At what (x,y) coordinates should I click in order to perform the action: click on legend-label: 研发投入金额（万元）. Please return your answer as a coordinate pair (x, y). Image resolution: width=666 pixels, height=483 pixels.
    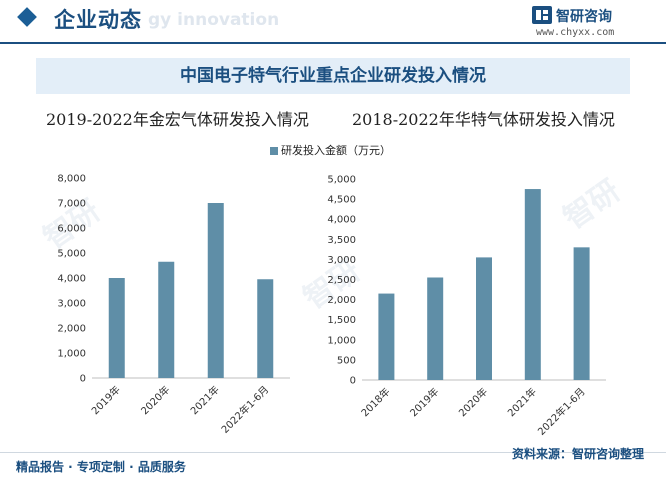
    Looking at the image, I should click on (336, 150).